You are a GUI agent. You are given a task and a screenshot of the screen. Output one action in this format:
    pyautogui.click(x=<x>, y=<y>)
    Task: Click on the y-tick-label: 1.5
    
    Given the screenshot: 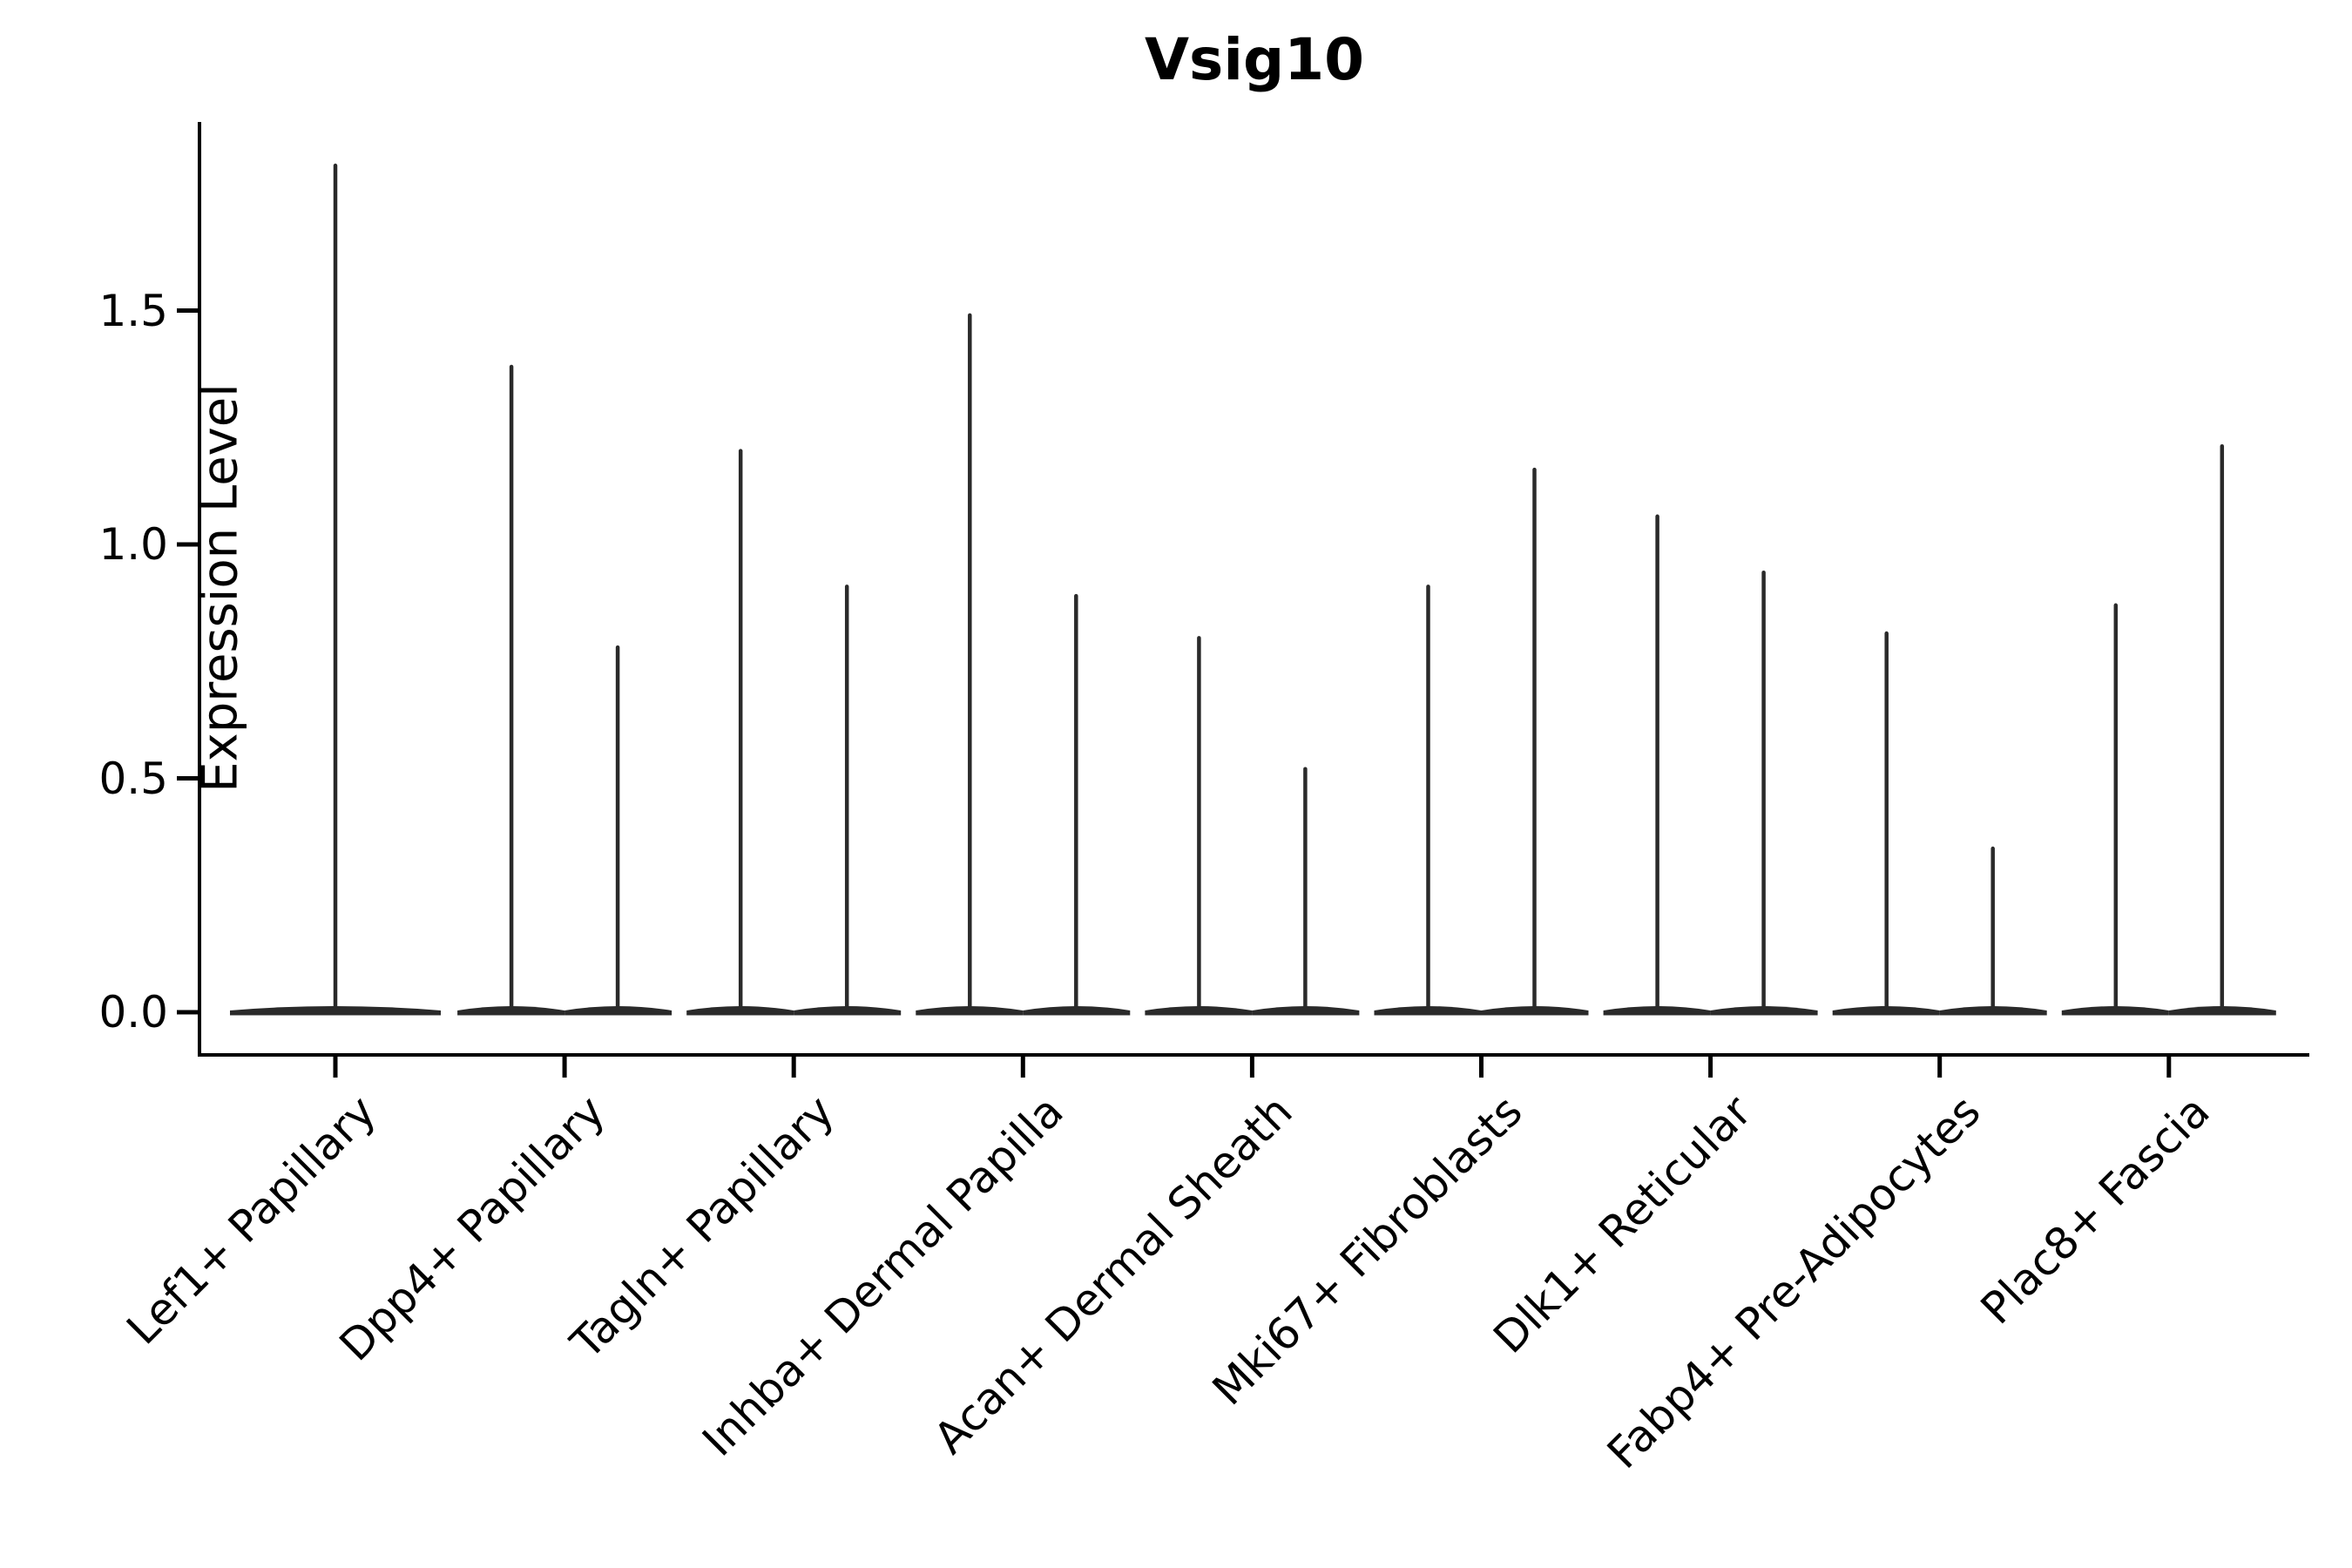 What is the action you would take?
    pyautogui.click(x=133, y=310)
    